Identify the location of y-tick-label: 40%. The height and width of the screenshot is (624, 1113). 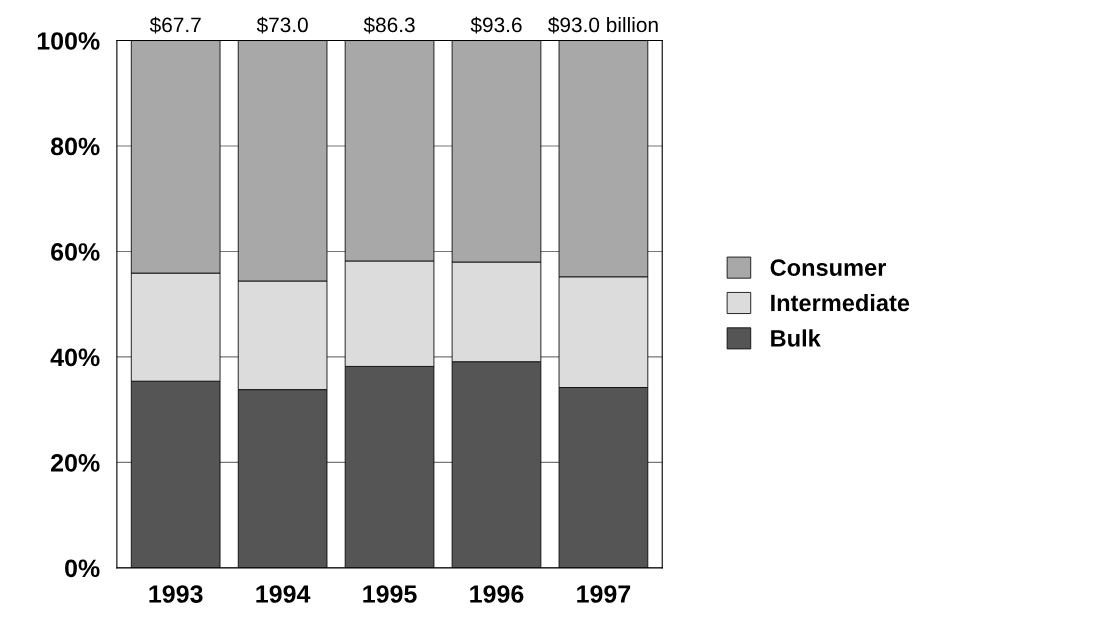
(75, 357).